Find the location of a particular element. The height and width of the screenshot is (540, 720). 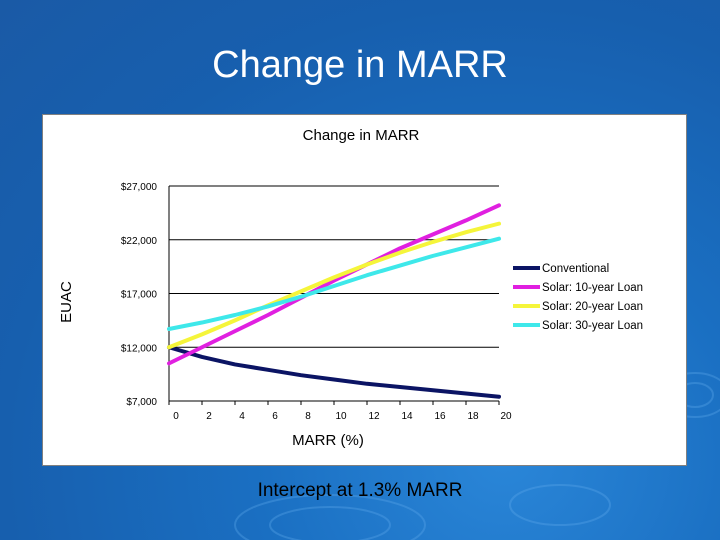

y-tick-label: $12,000 is located at coordinates (139, 348).